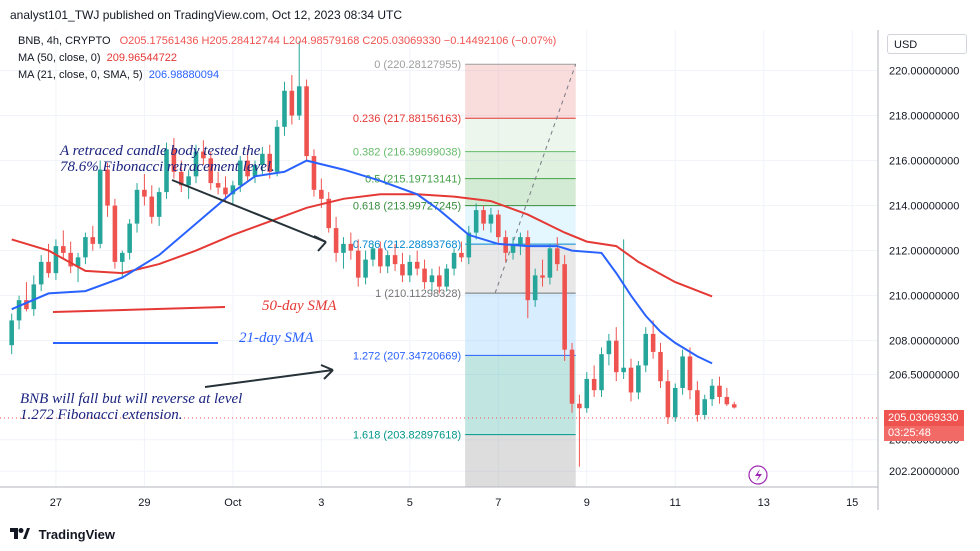  I want to click on price-tick-label: 216.00000000, so click(924, 162).